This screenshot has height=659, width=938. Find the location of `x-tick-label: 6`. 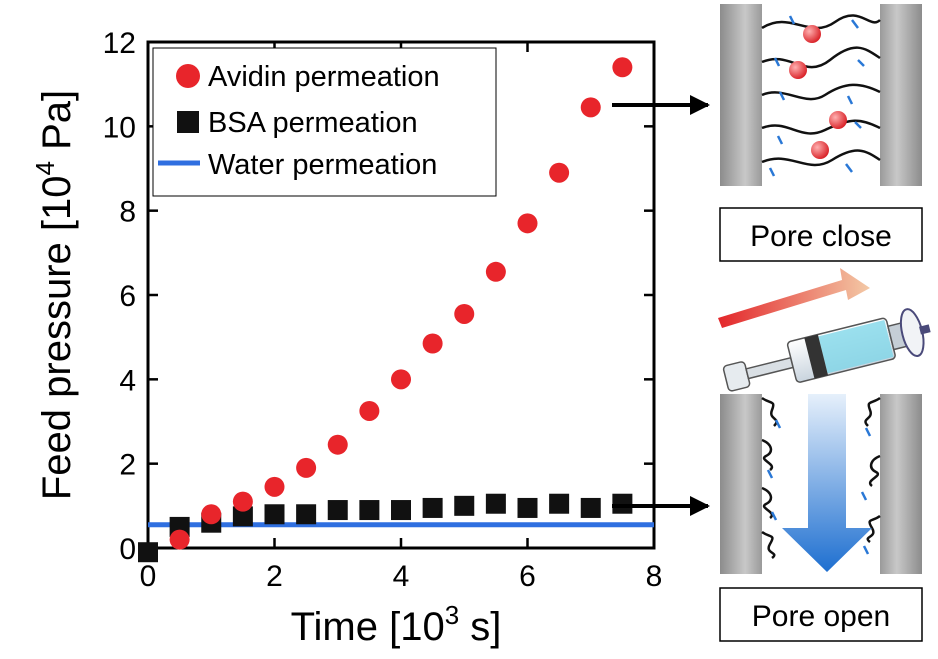

x-tick-label: 6 is located at coordinates (527, 576).